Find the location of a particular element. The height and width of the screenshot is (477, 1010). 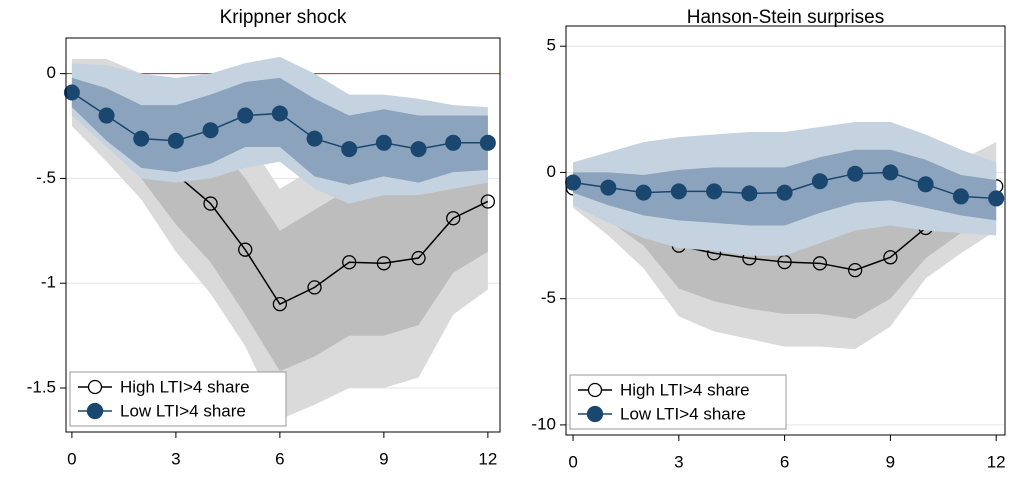

chart-title: Krippner shock is located at coordinates (283, 17).